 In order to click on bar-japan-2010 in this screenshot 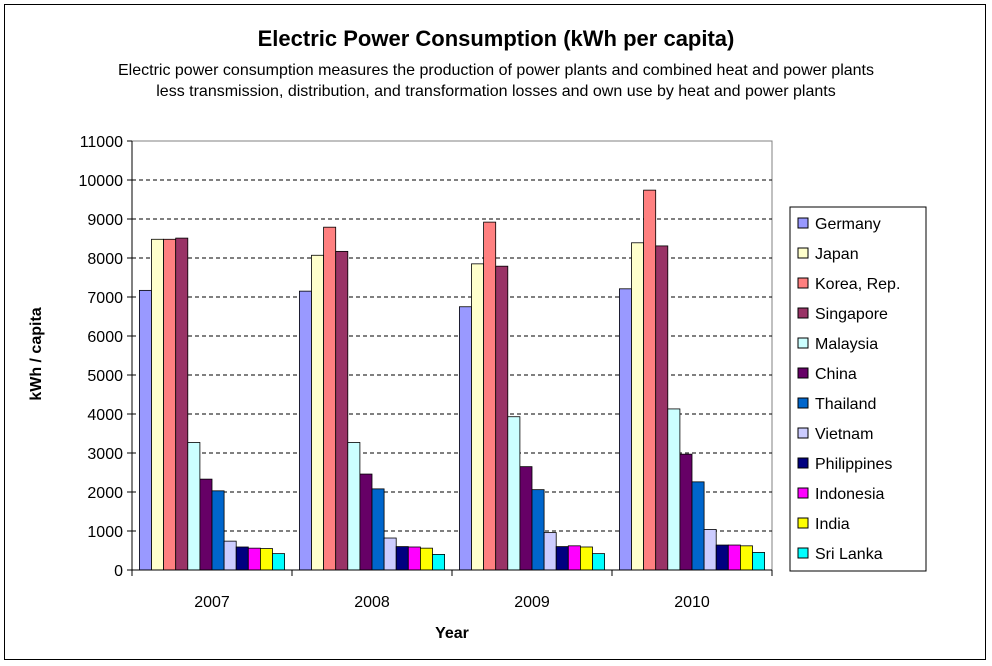, I will do `click(638, 406)`.